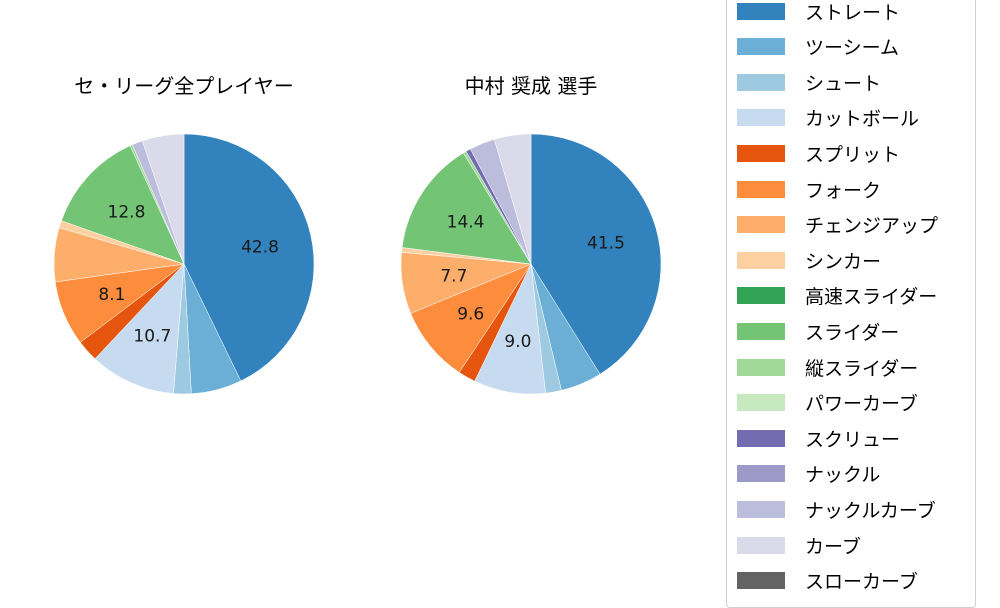 This screenshot has height=608, width=1000. What do you see at coordinates (833, 546) in the screenshot?
I see `legend-label: カーブ` at bounding box center [833, 546].